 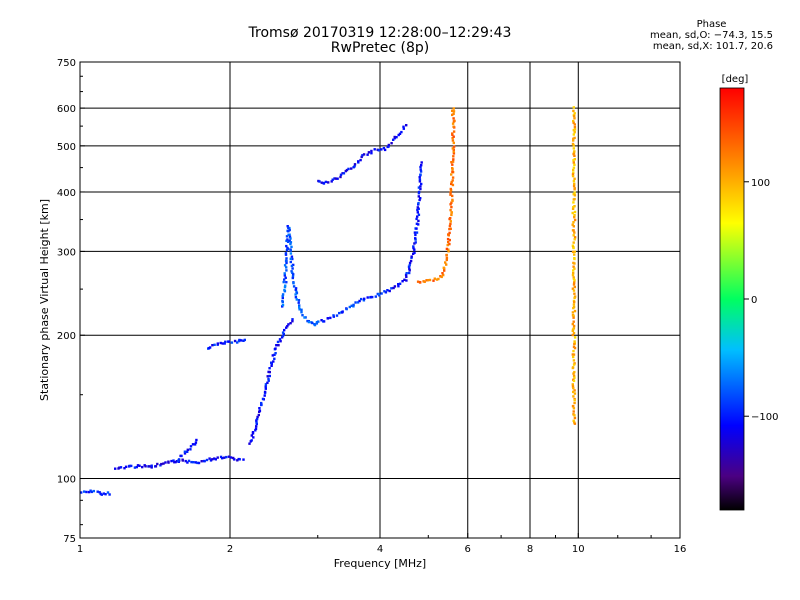 I want to click on y-tick-label: 75, so click(x=69, y=539).